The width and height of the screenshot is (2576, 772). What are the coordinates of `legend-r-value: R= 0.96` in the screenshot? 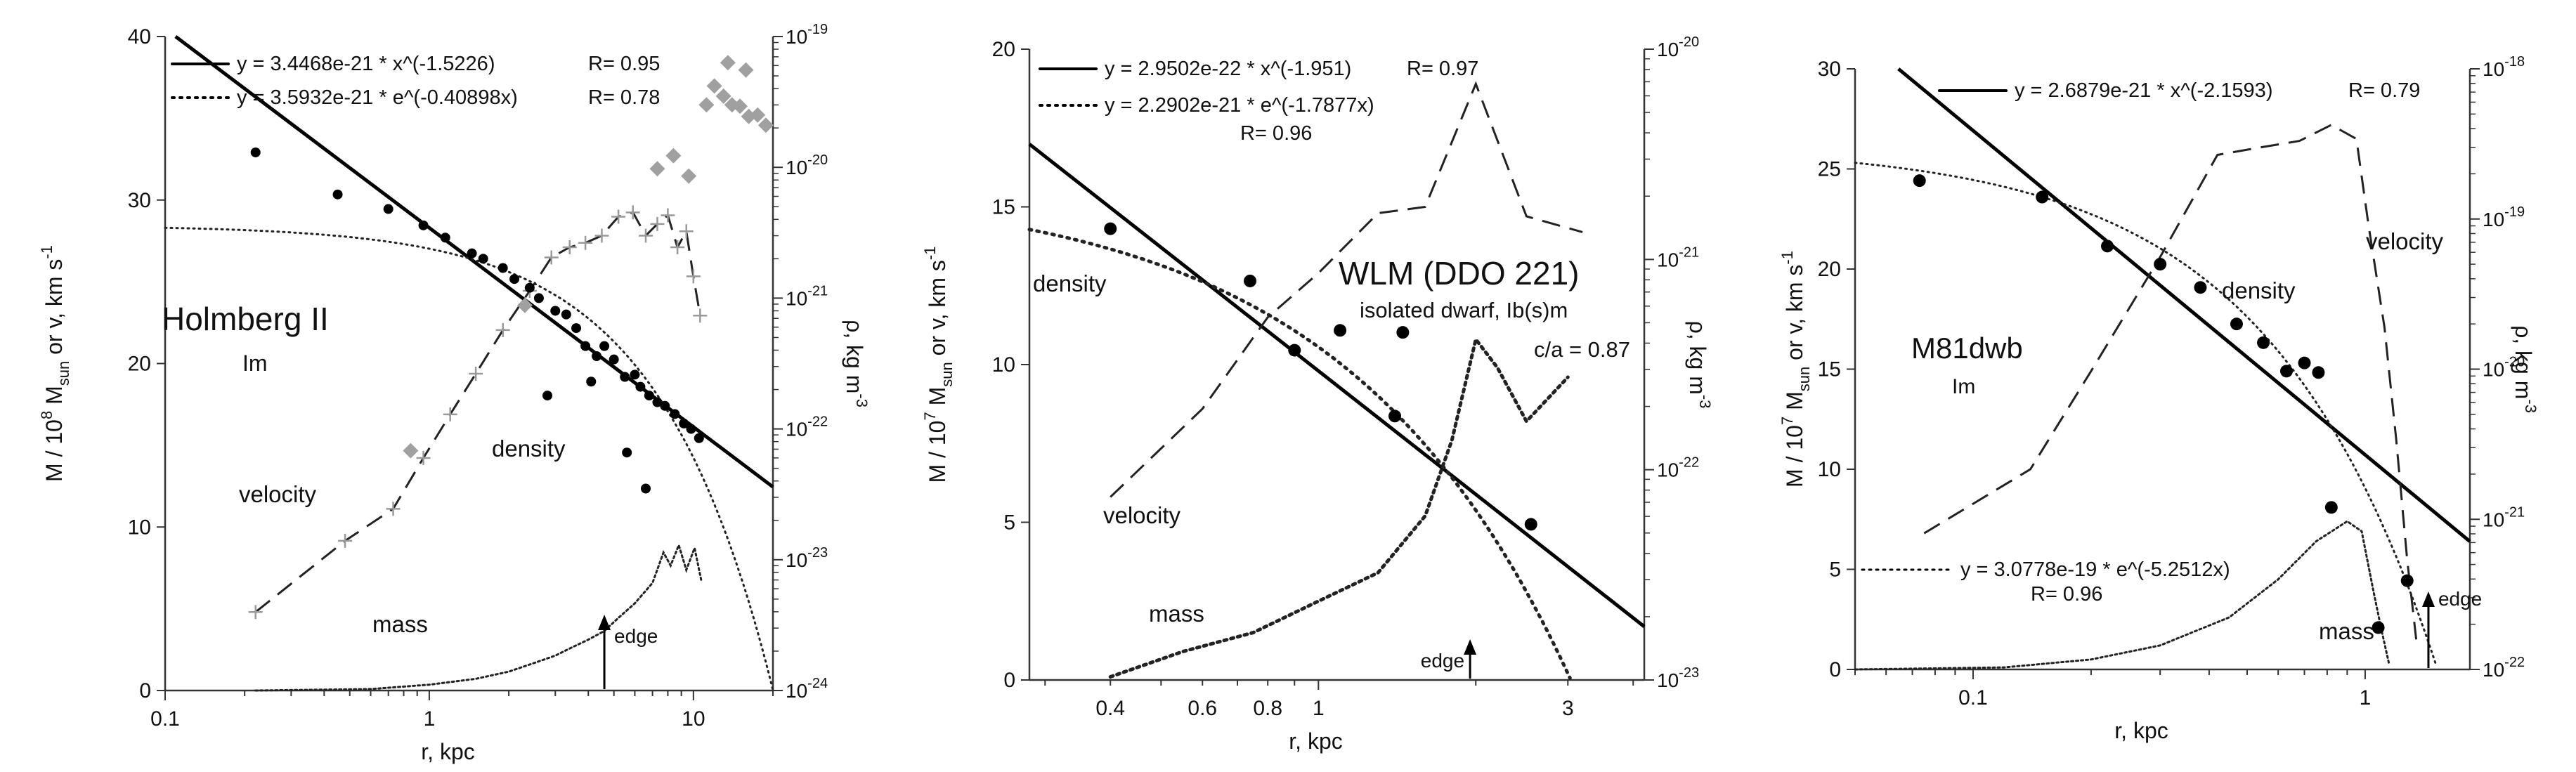 It's located at (1276, 133).